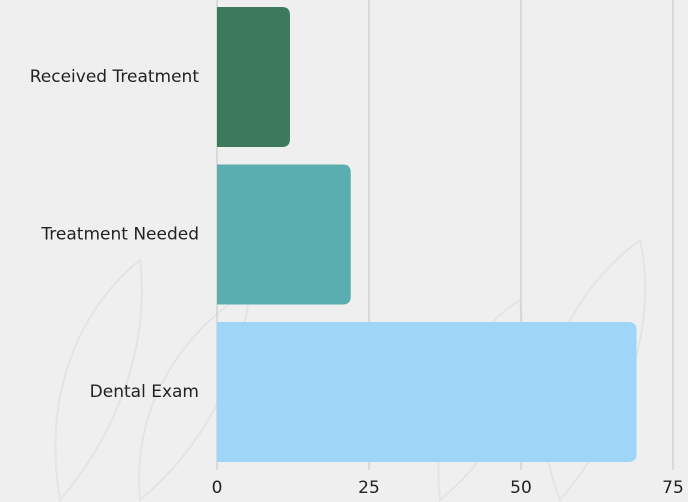  I want to click on y-tick-label: Received Treatment, so click(115, 77).